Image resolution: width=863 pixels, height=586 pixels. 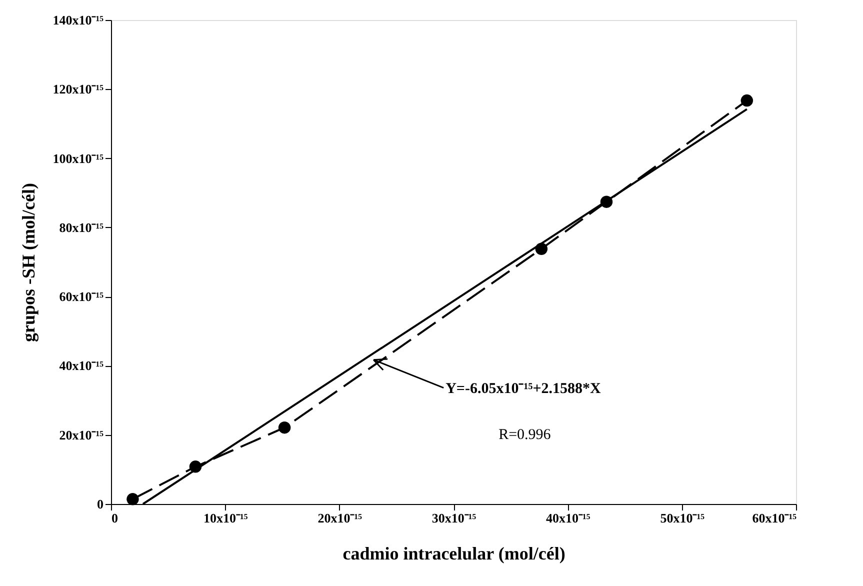 I want to click on y-tick-label: 0, so click(x=100, y=504).